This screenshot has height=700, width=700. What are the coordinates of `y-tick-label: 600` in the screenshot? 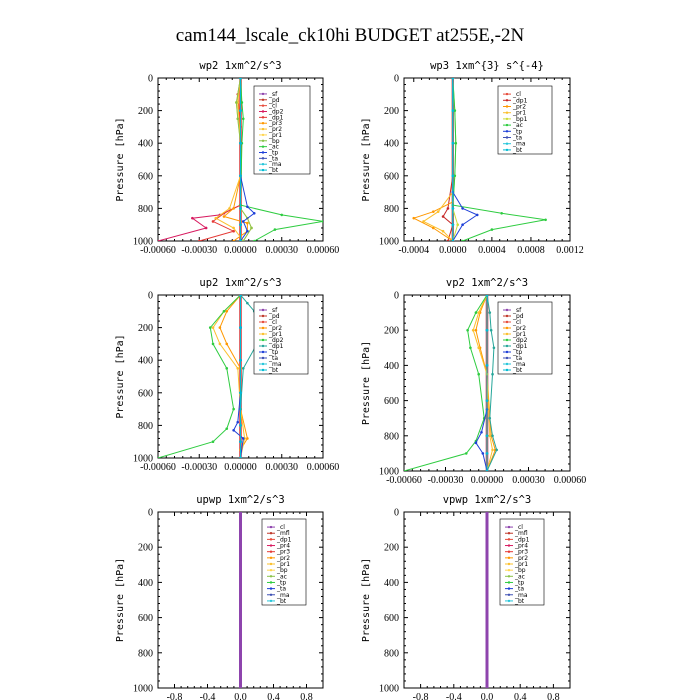 It's located at (145, 618).